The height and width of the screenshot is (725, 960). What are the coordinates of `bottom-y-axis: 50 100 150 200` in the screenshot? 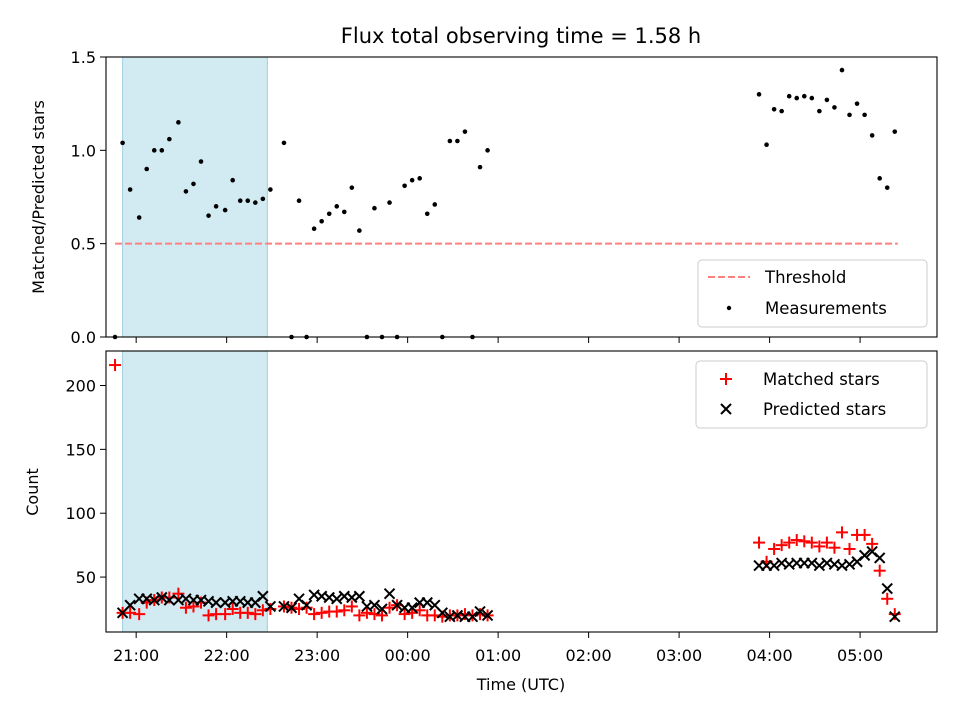 It's located at (85, 481).